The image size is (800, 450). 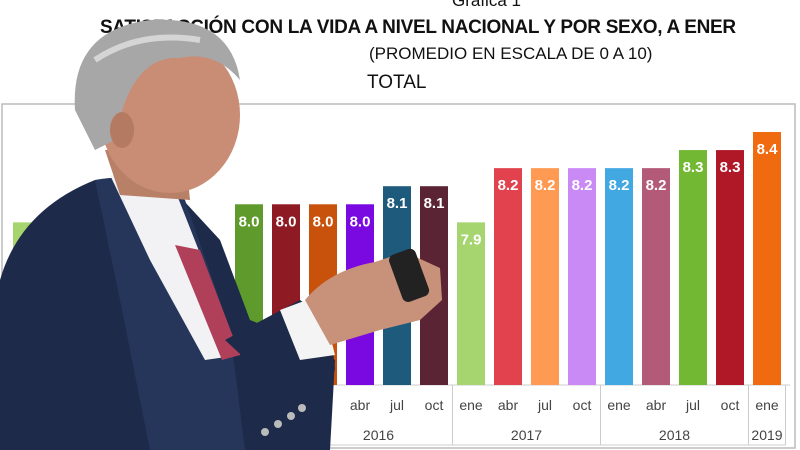 I want to click on year-tick-label: 2019, so click(x=766, y=435).